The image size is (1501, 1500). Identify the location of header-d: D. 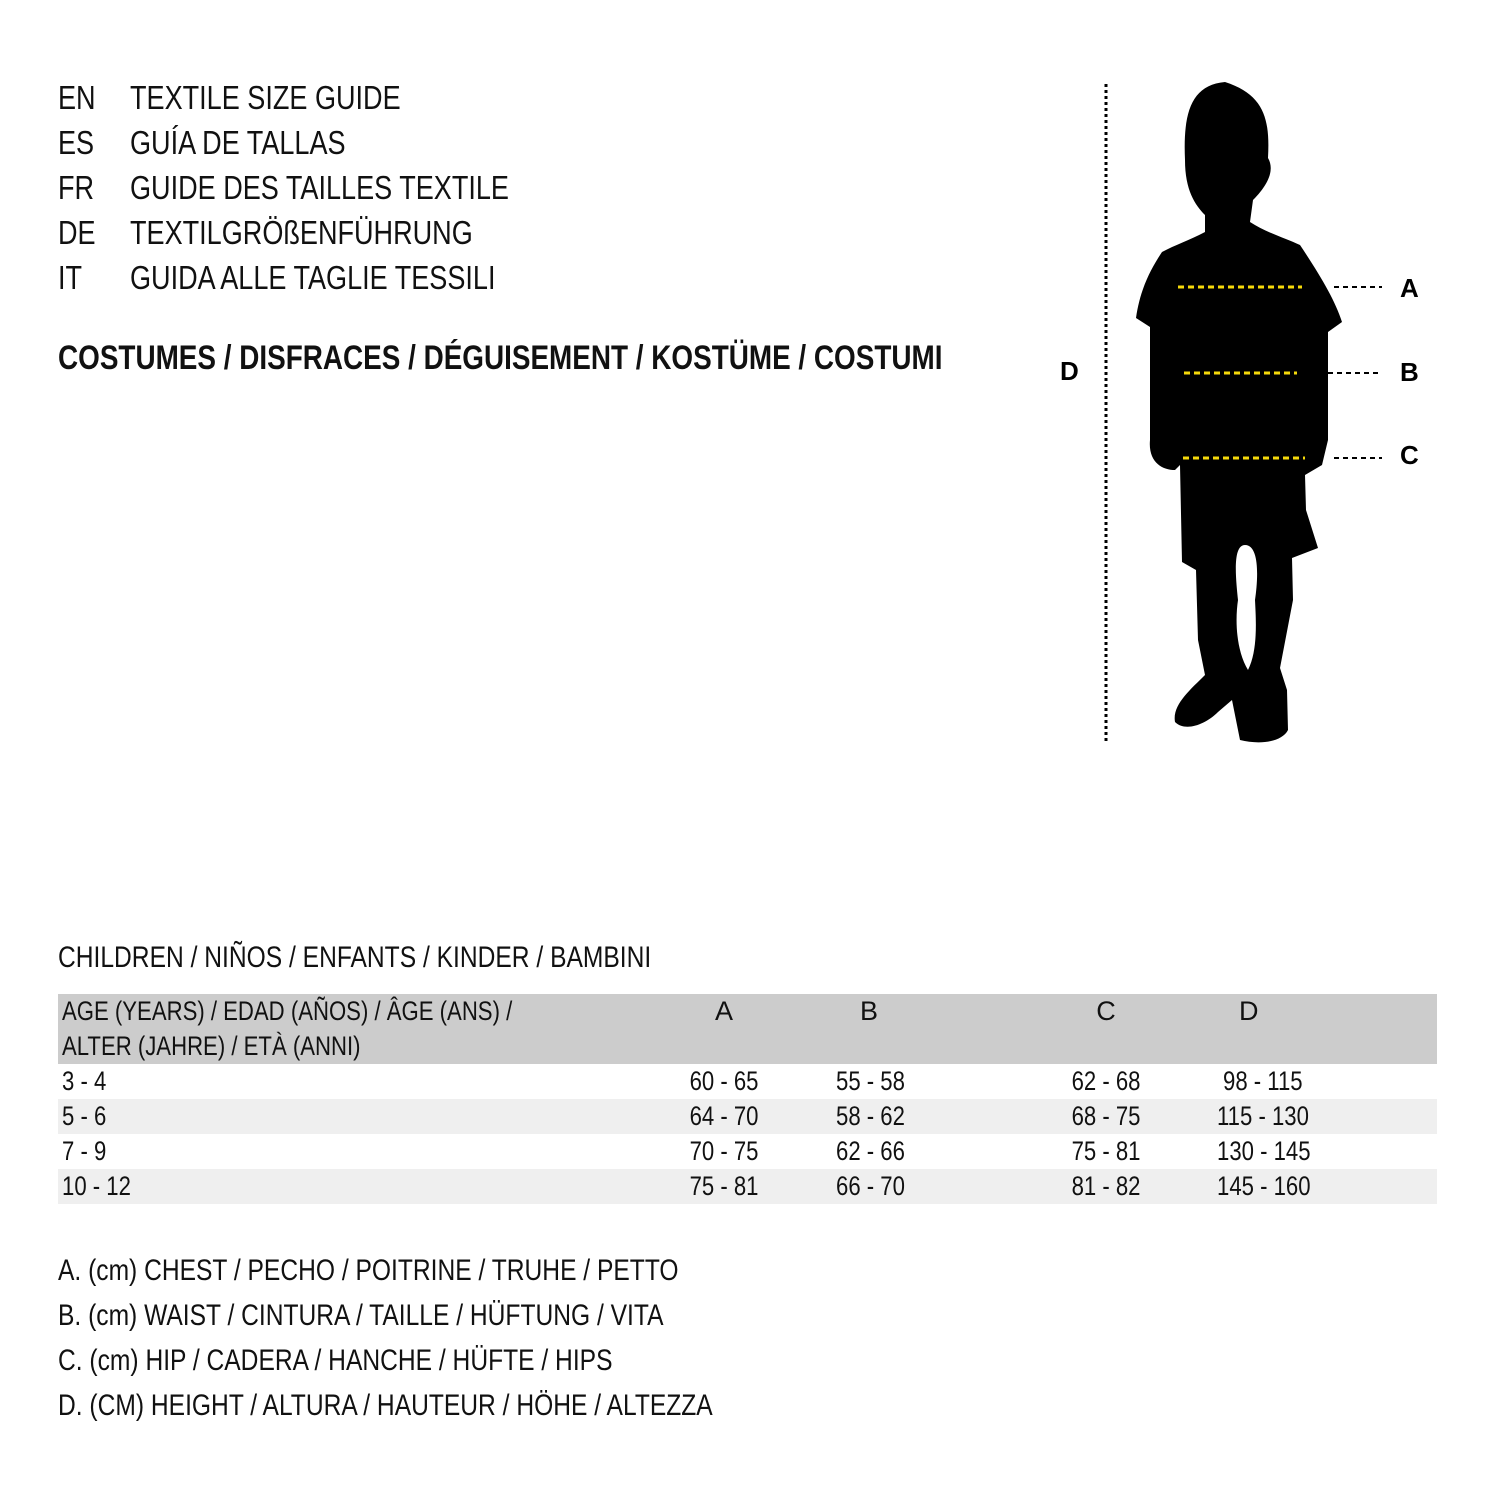
(1249, 1011).